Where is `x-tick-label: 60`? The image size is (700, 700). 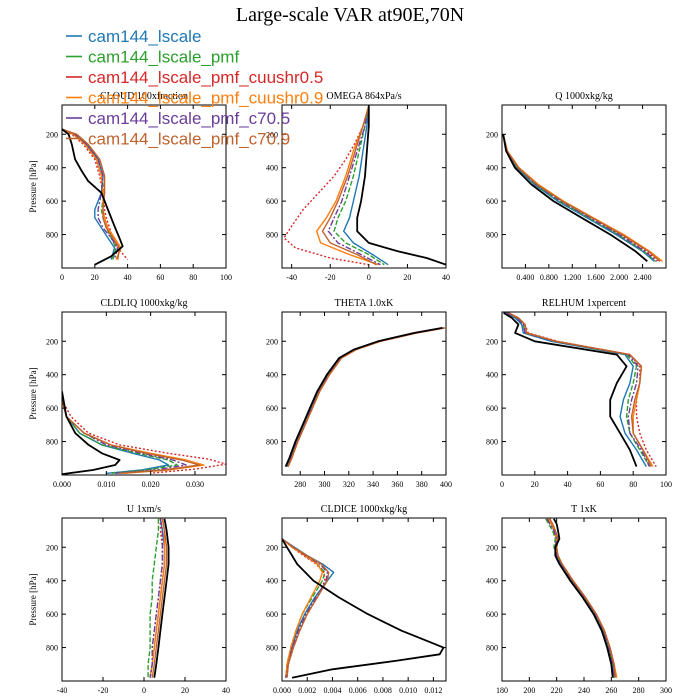
x-tick-label: 60 is located at coordinates (160, 277).